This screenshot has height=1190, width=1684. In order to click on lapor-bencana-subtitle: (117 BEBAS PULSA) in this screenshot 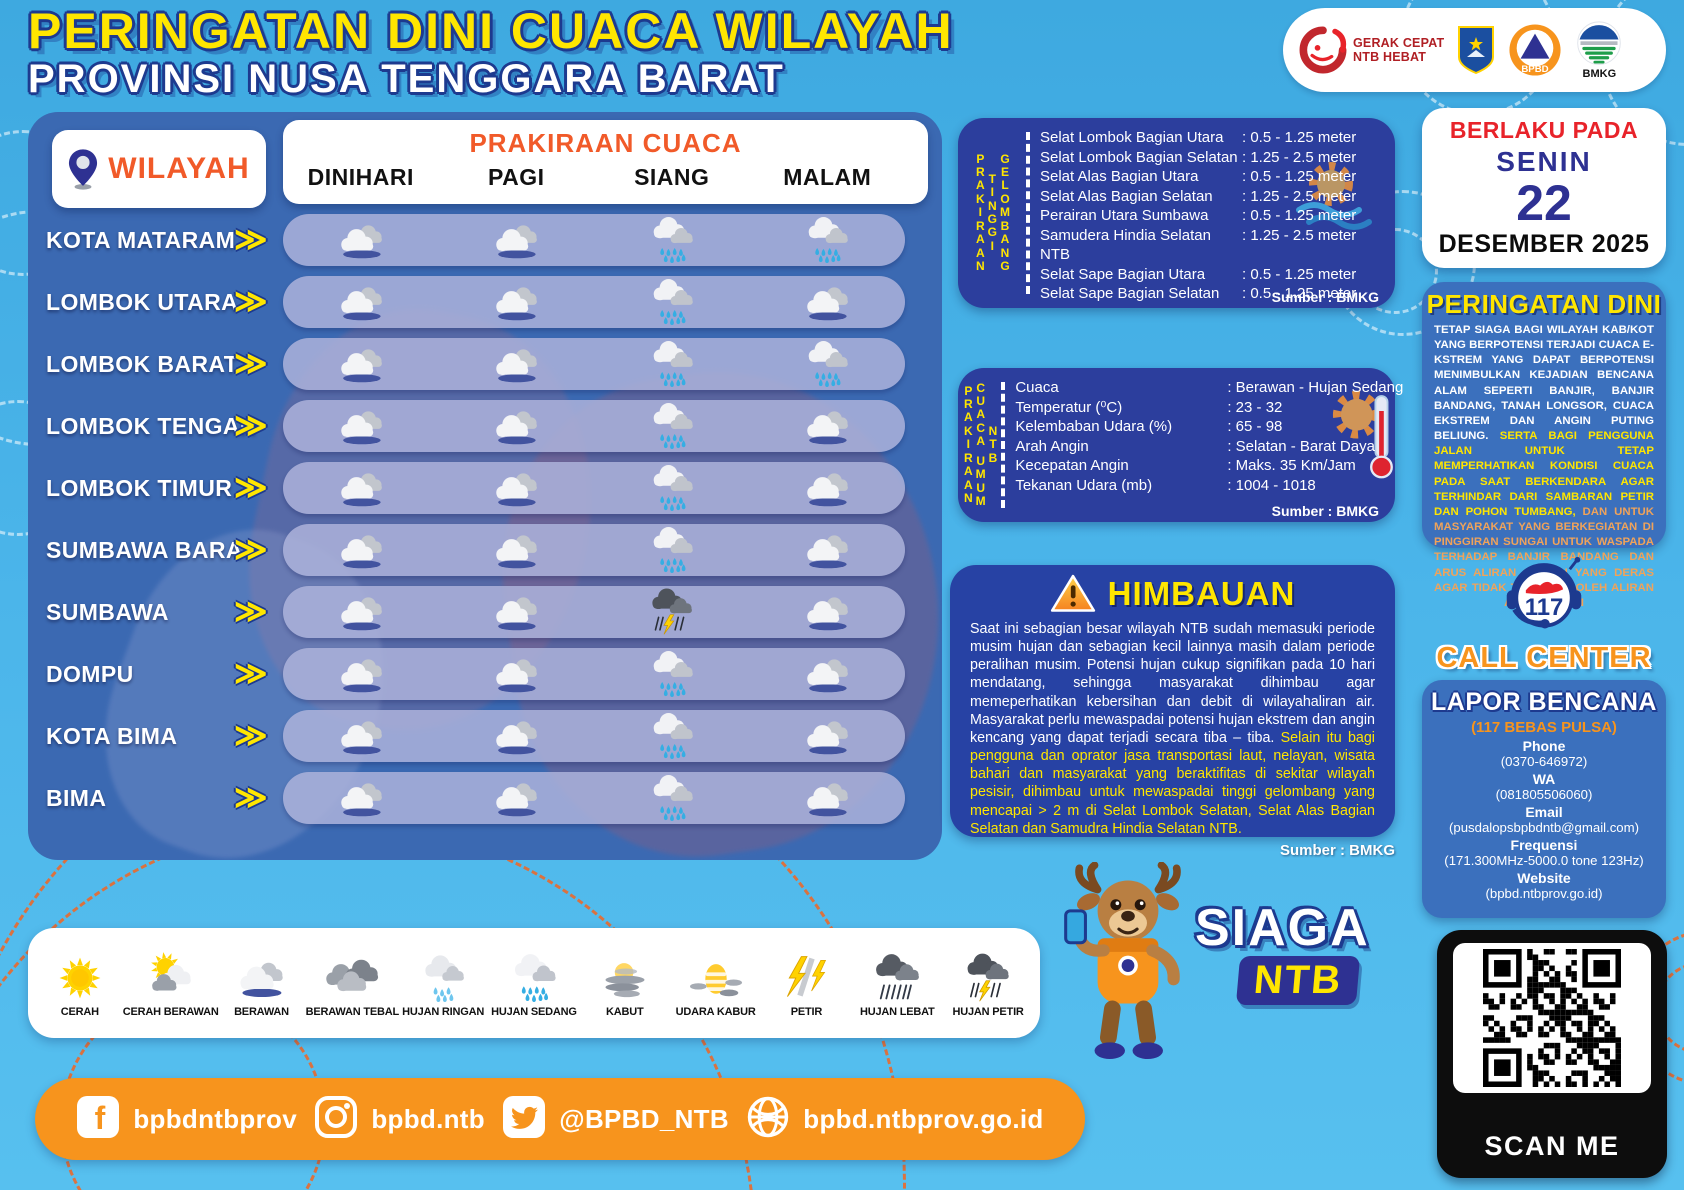, I will do `click(1544, 727)`.